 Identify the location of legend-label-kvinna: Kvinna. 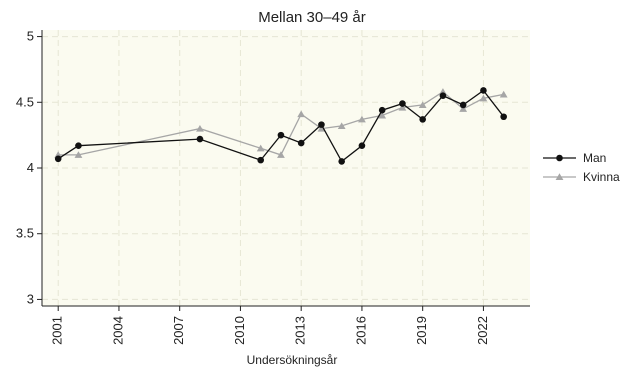
(601, 177).